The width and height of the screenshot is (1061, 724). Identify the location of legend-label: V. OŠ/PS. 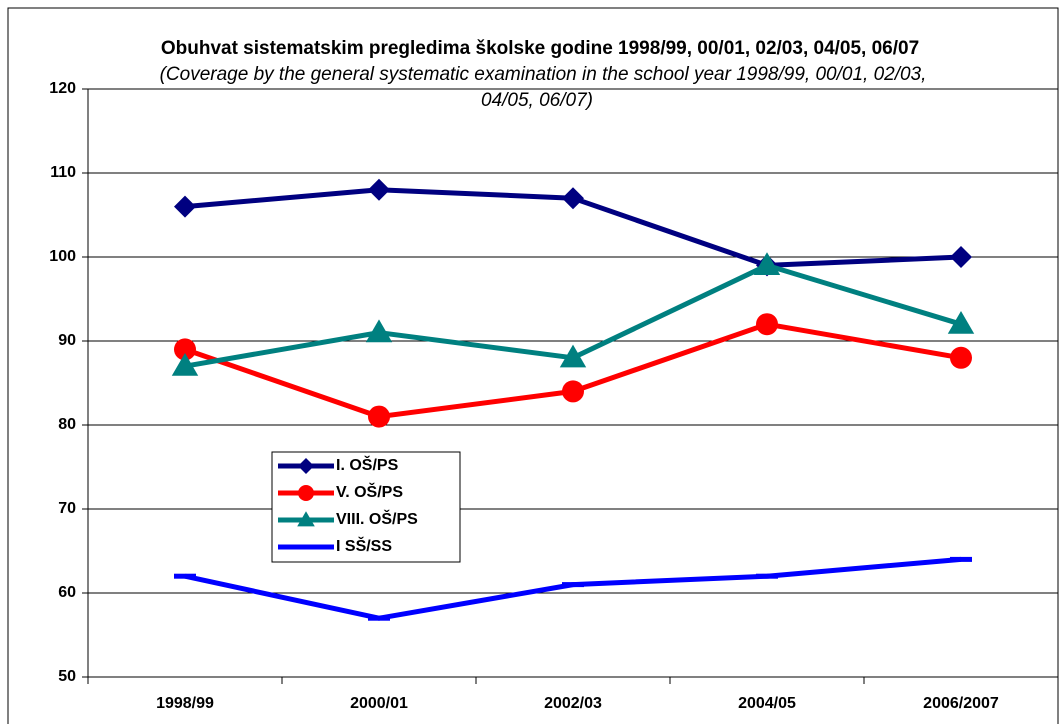
(369, 491).